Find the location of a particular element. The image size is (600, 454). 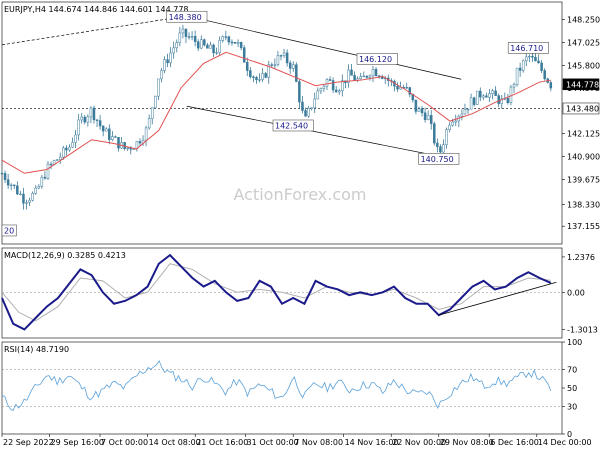

support-price-label-box is located at coordinates (581, 108).